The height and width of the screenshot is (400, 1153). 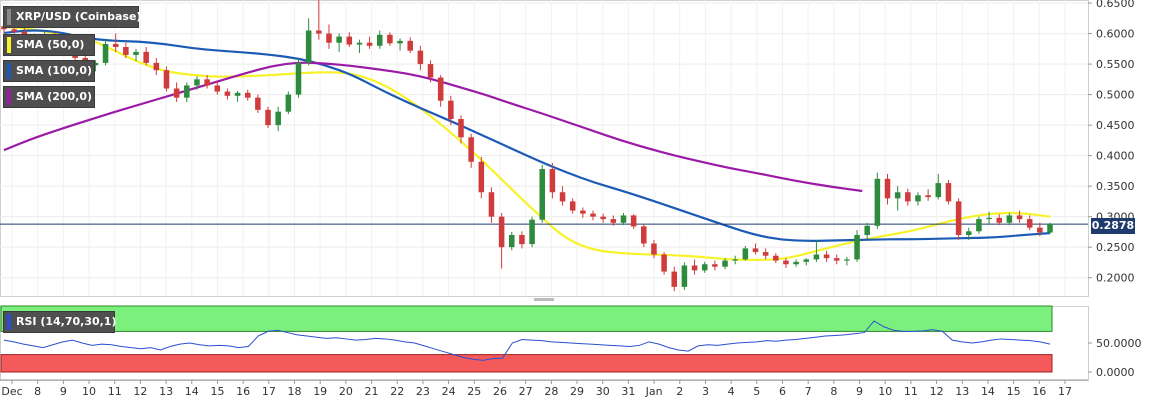 I want to click on legend-sma200: SMA (200,0), so click(x=49, y=97).